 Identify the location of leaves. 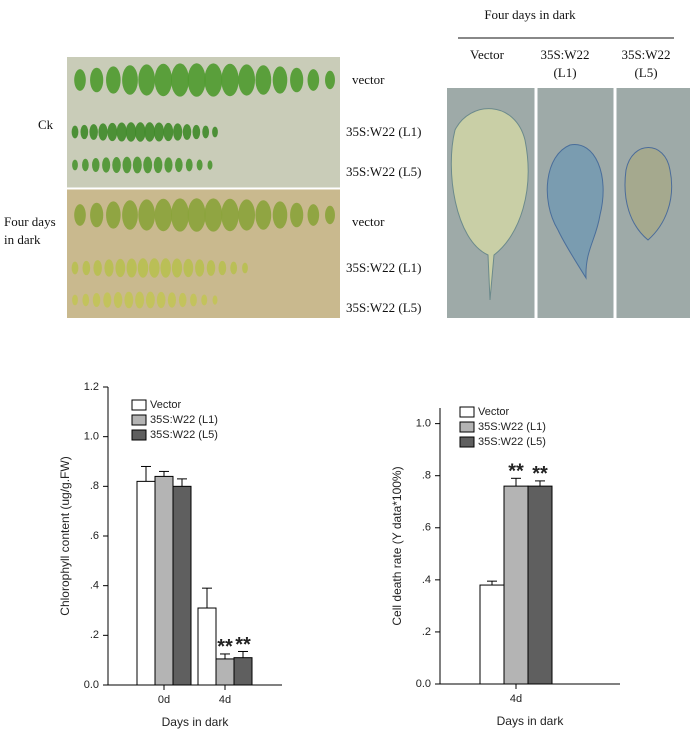
(203, 186).